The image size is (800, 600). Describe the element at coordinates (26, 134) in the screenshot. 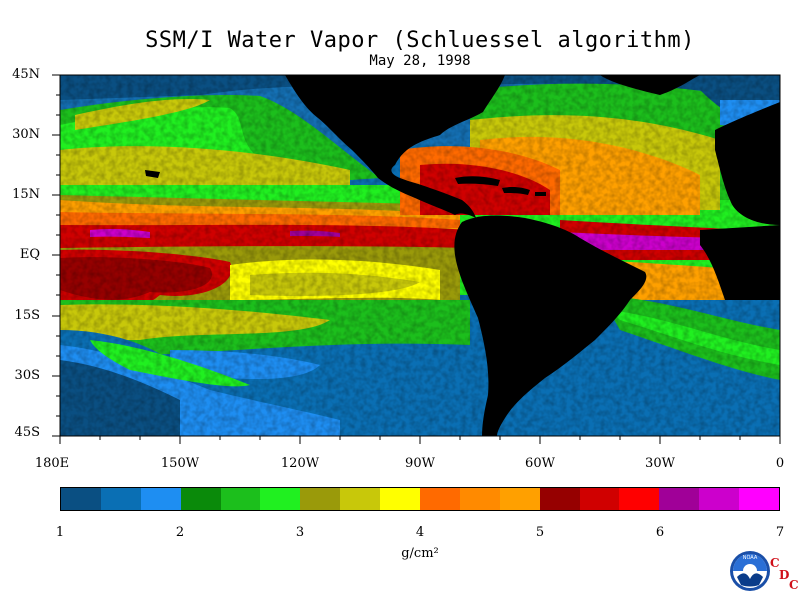

I see `lat-label-30n: 30N` at that location.